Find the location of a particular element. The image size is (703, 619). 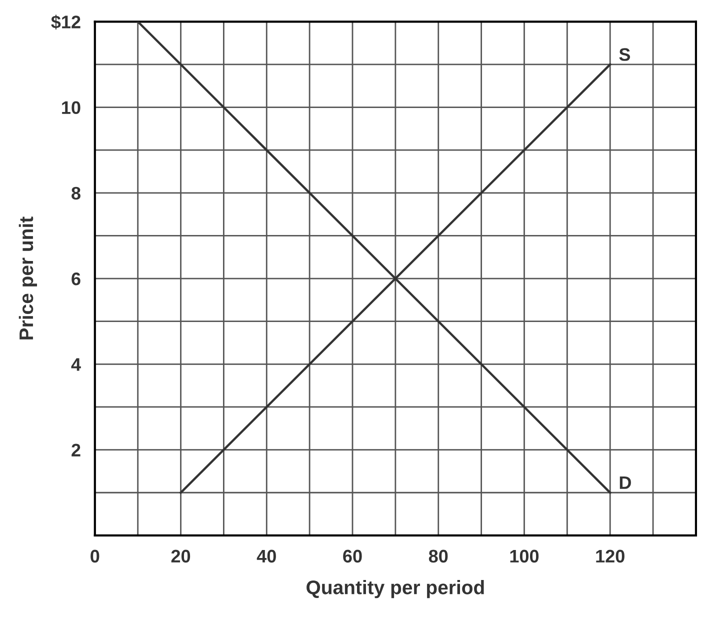

x-tick-label: 40 is located at coordinates (266, 556).